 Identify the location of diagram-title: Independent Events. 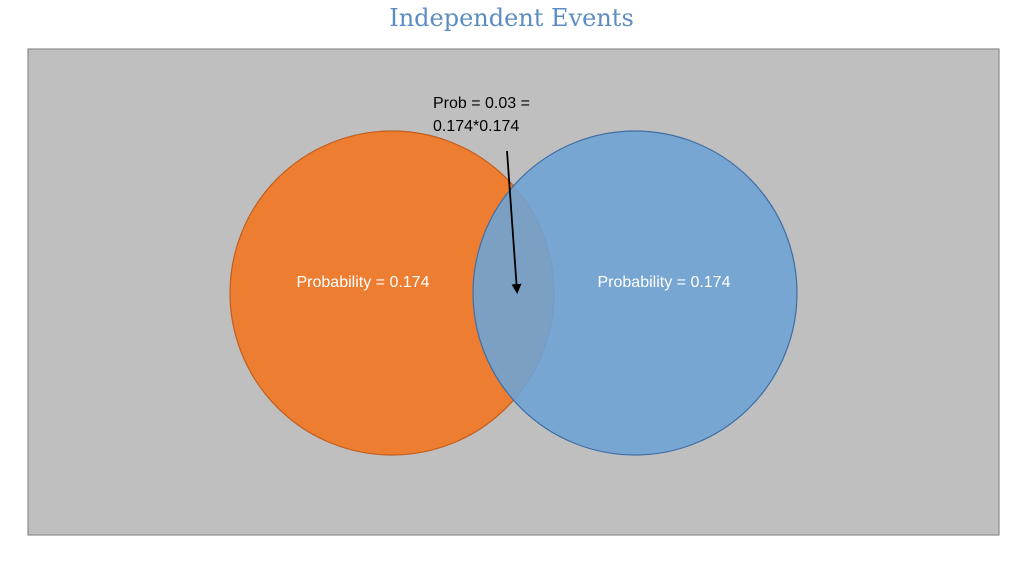
(511, 18).